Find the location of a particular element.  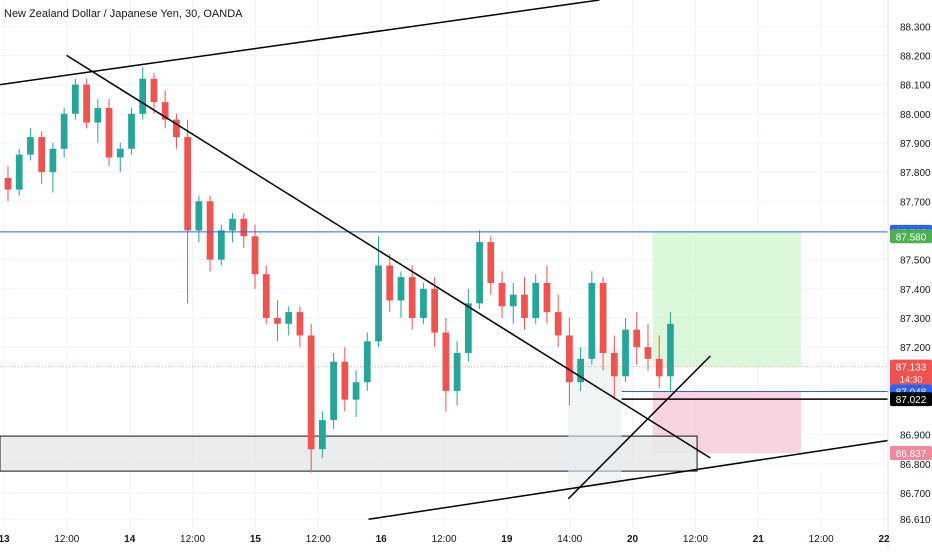

x-tick-label: 16 is located at coordinates (382, 539).